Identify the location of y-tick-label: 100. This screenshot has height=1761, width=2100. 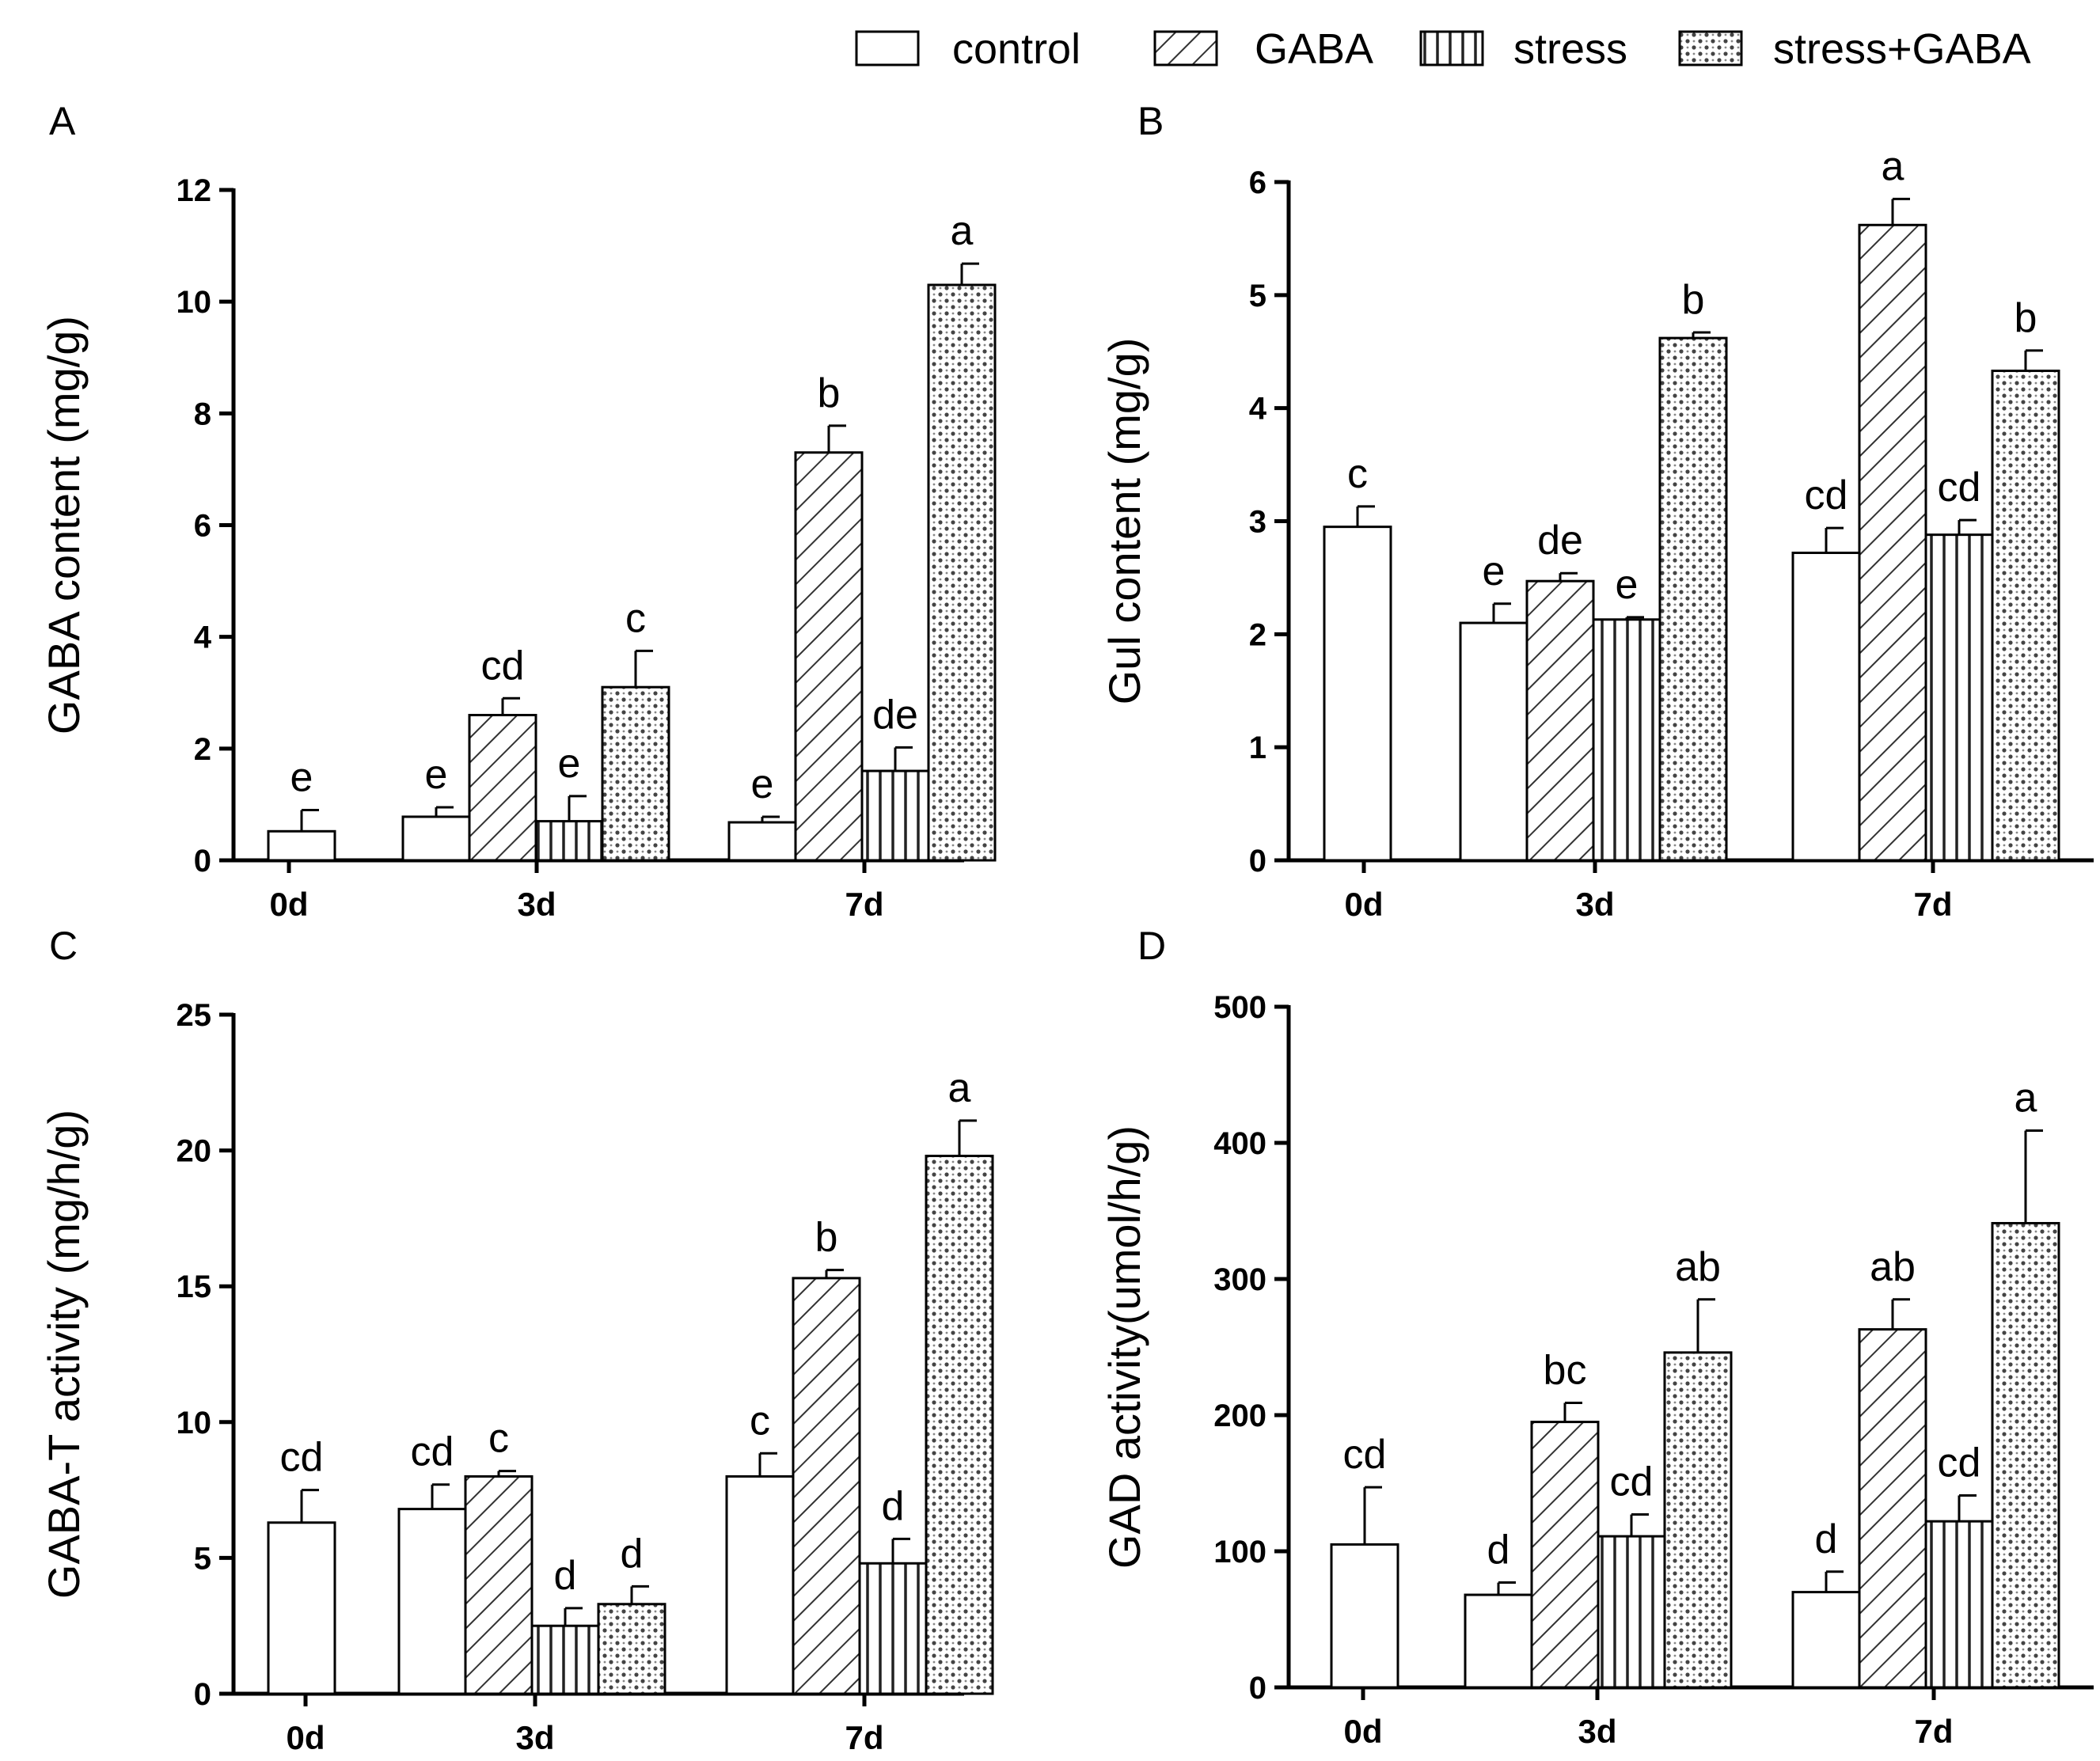
(1239, 1552).